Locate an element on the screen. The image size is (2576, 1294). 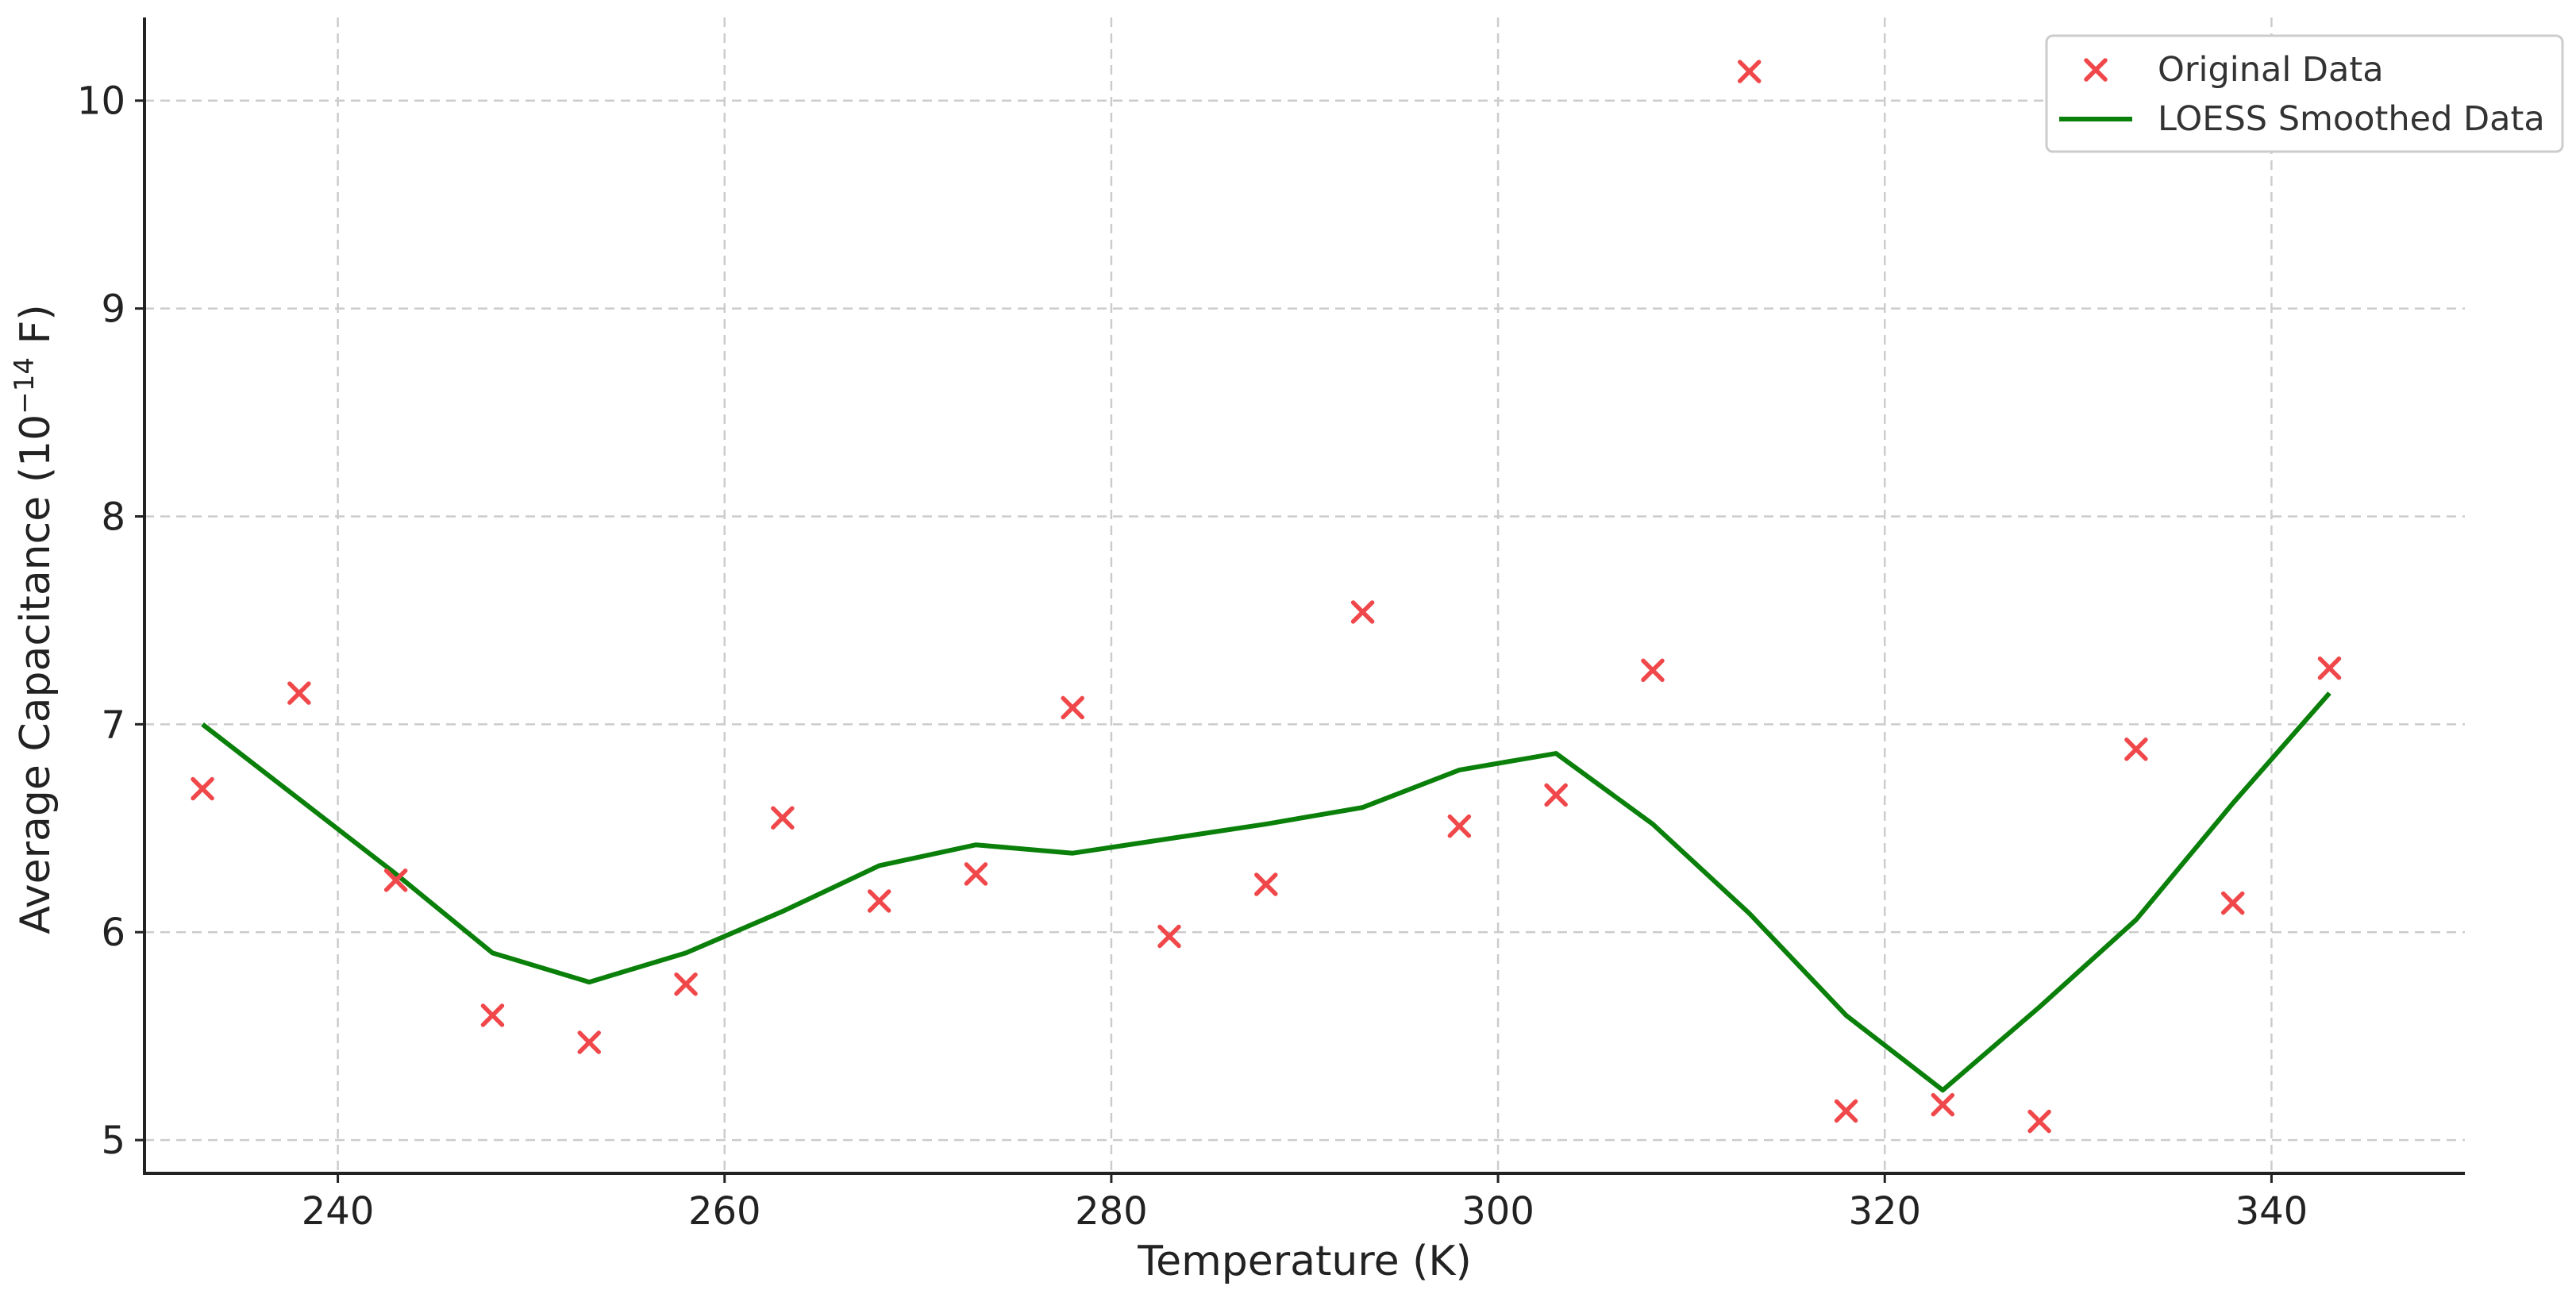
y-axis-label: Average Capacitance (10−14 F) is located at coordinates (34, 619).